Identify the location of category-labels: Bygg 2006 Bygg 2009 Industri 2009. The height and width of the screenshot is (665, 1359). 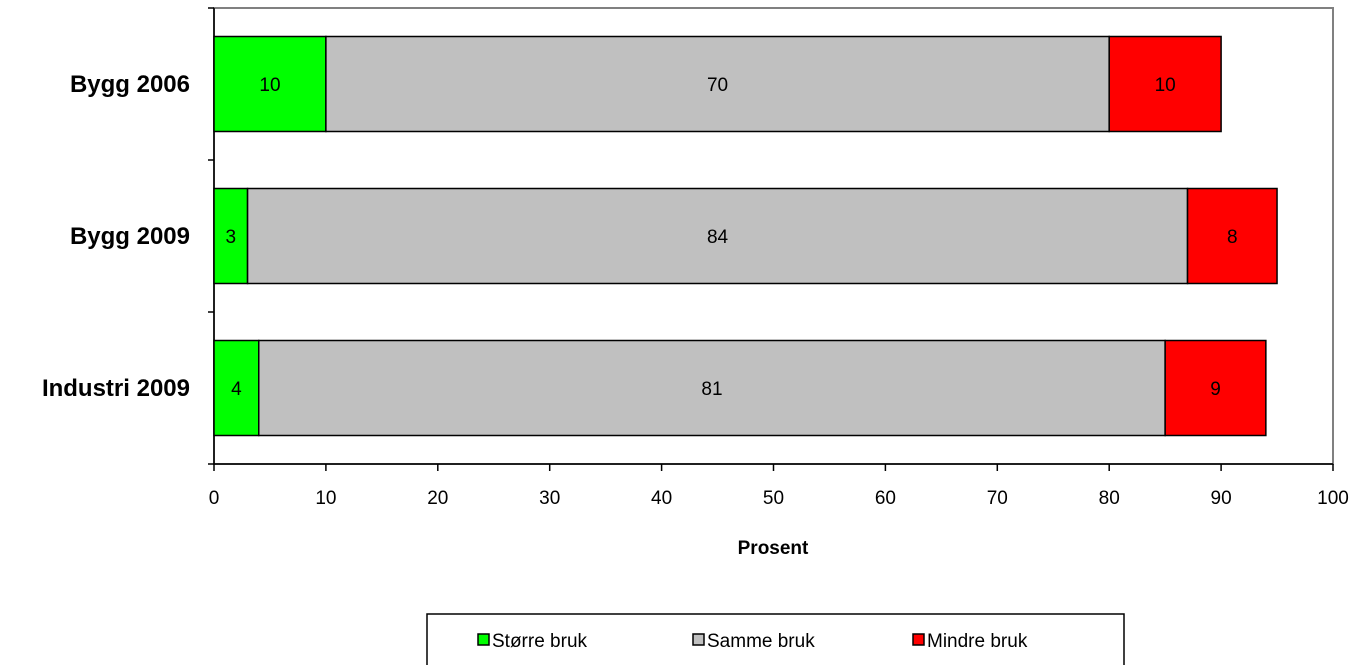
(116, 236).